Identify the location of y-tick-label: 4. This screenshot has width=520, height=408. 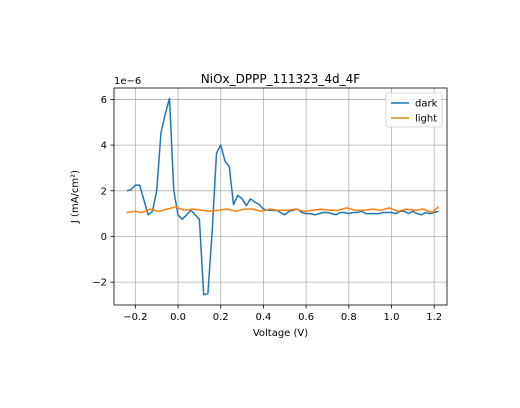
(104, 146).